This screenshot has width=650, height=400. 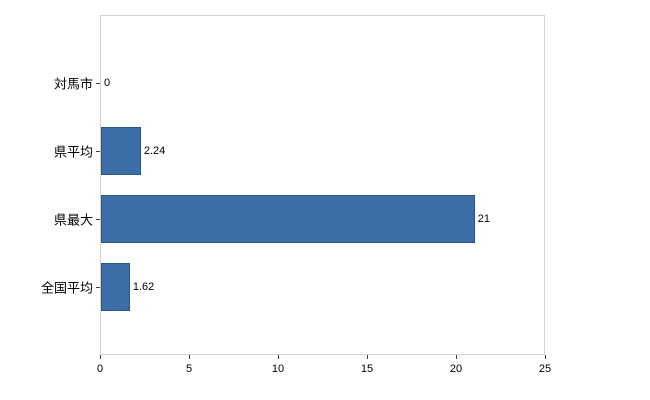 What do you see at coordinates (107, 83) in the screenshot?
I see `bar-value-label: 0` at bounding box center [107, 83].